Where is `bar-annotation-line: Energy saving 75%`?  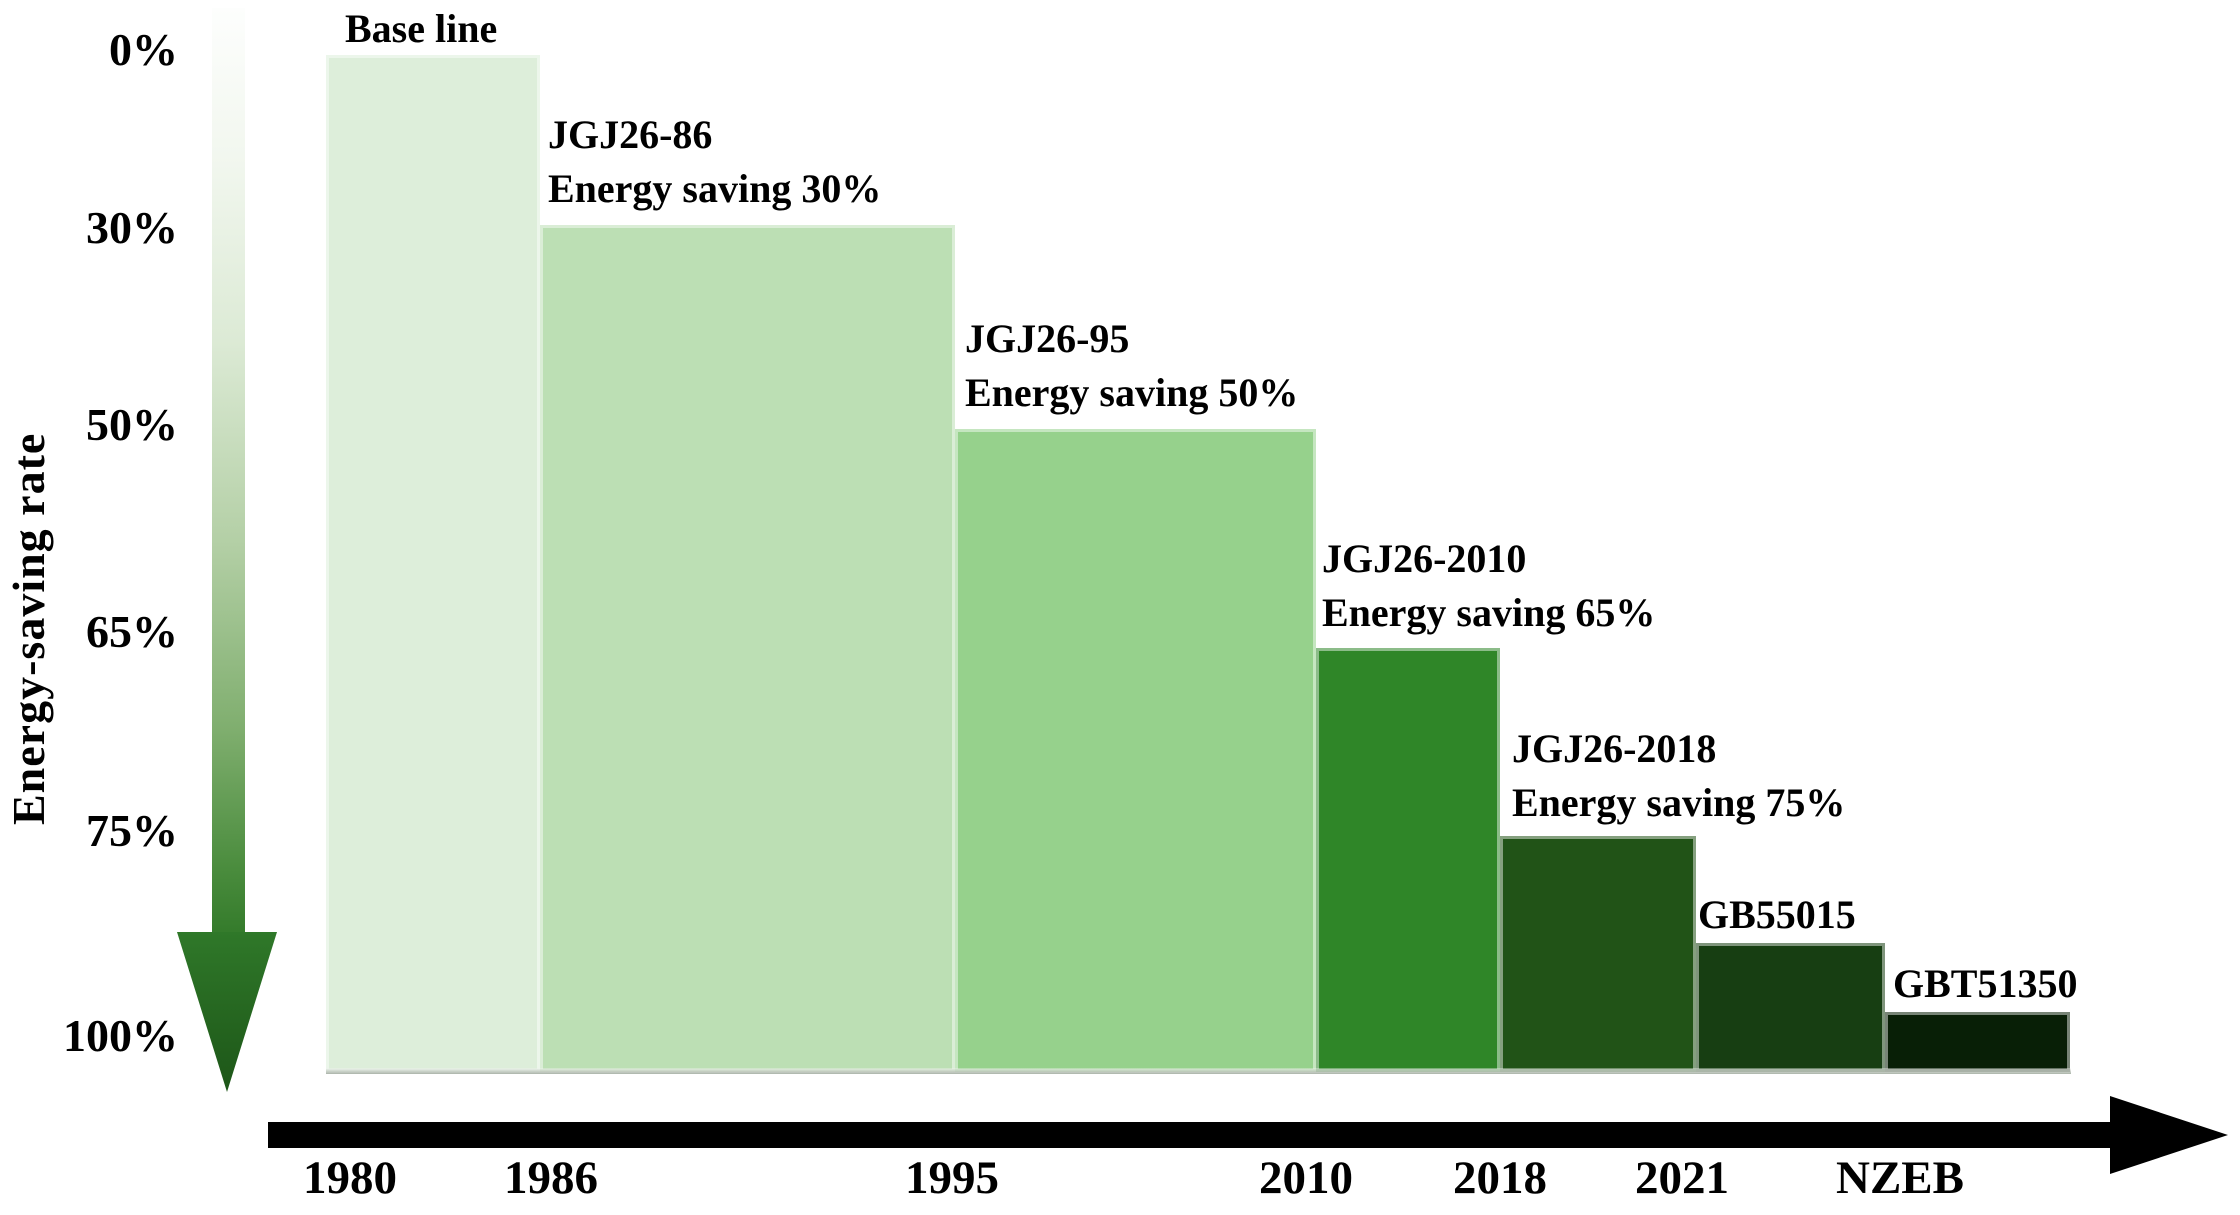 bar-annotation-line: Energy saving 75% is located at coordinates (1679, 802).